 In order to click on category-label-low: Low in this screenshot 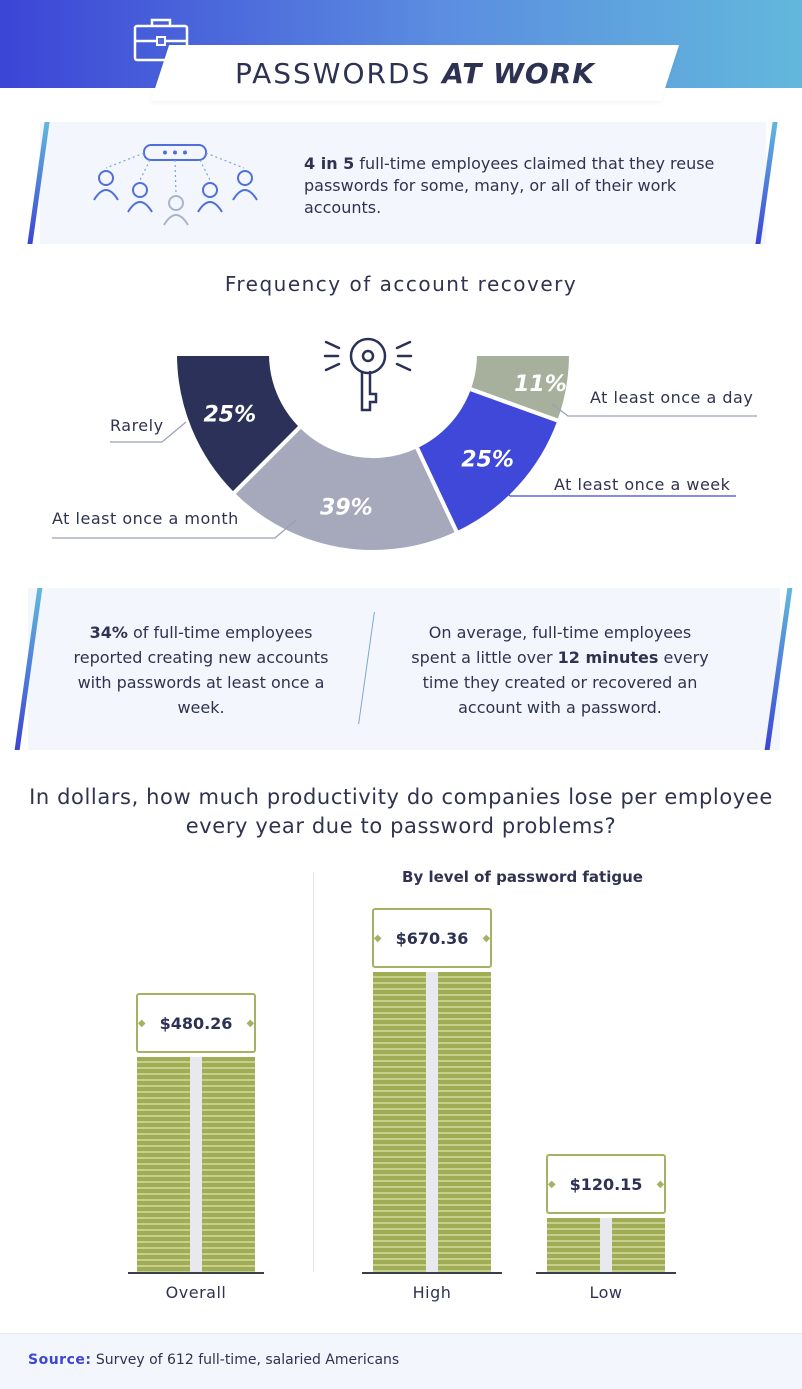, I will do `click(606, 1292)`.